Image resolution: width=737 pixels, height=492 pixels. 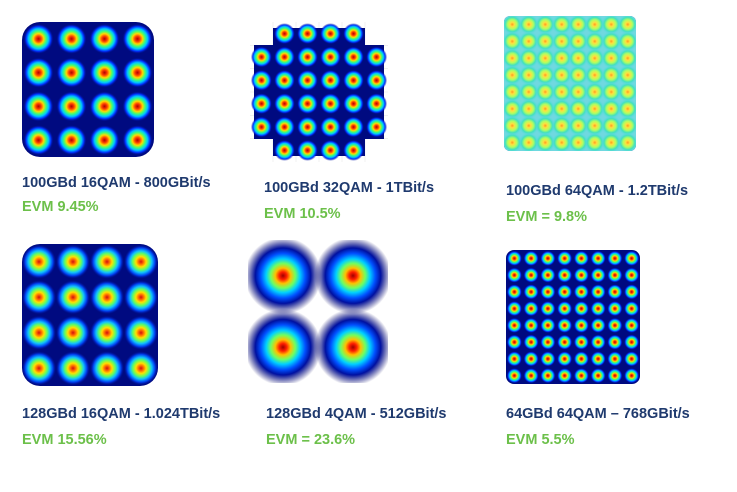 I want to click on evm-value: EVM = 9.8%, so click(x=546, y=217).